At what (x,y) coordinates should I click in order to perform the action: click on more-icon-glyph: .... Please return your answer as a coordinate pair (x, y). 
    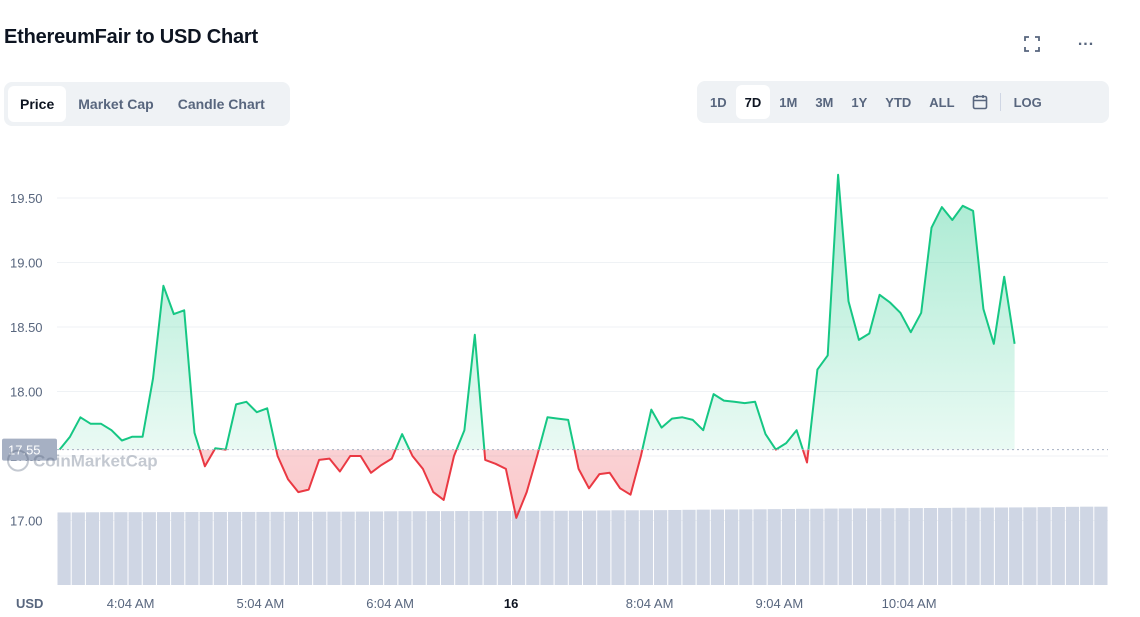
    Looking at the image, I should click on (1086, 40).